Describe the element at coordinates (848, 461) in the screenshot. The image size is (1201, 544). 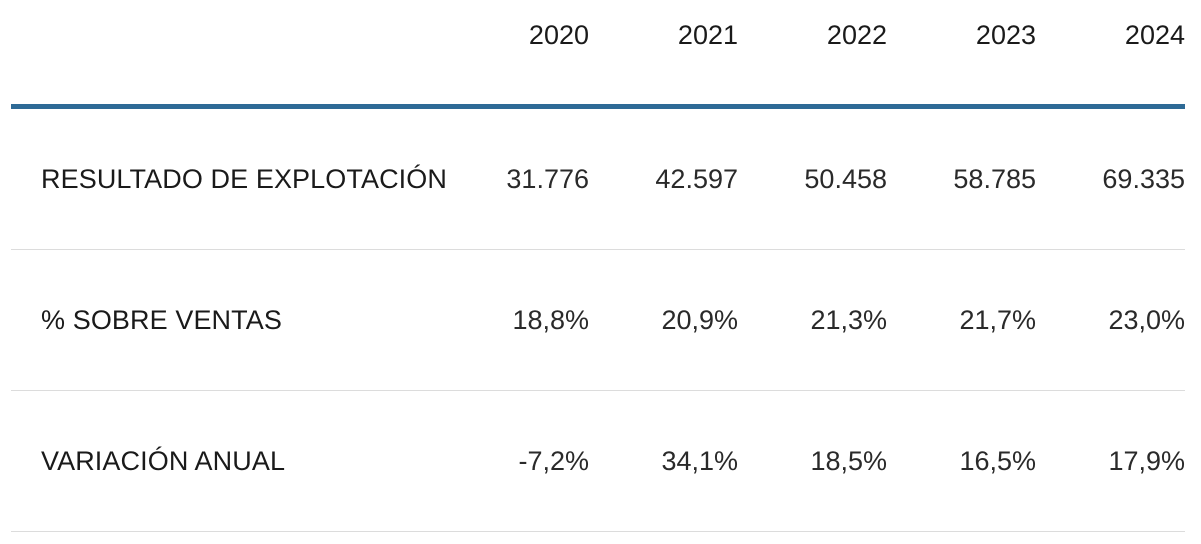
I see `table-cell: 18,5%` at that location.